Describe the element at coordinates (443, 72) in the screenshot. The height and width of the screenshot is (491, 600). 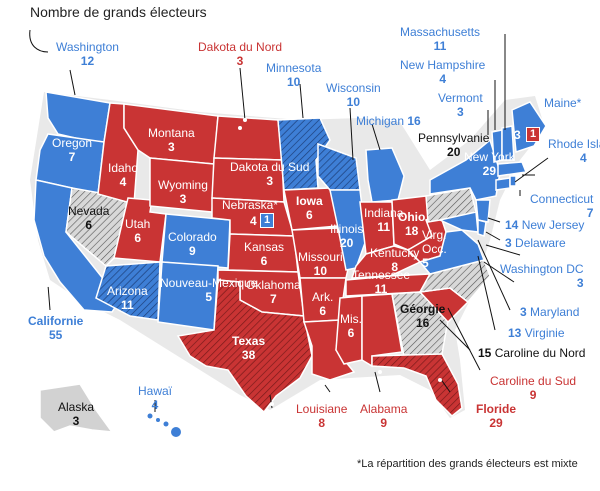
I see `label-newhampshire: New Hampshire 4` at that location.